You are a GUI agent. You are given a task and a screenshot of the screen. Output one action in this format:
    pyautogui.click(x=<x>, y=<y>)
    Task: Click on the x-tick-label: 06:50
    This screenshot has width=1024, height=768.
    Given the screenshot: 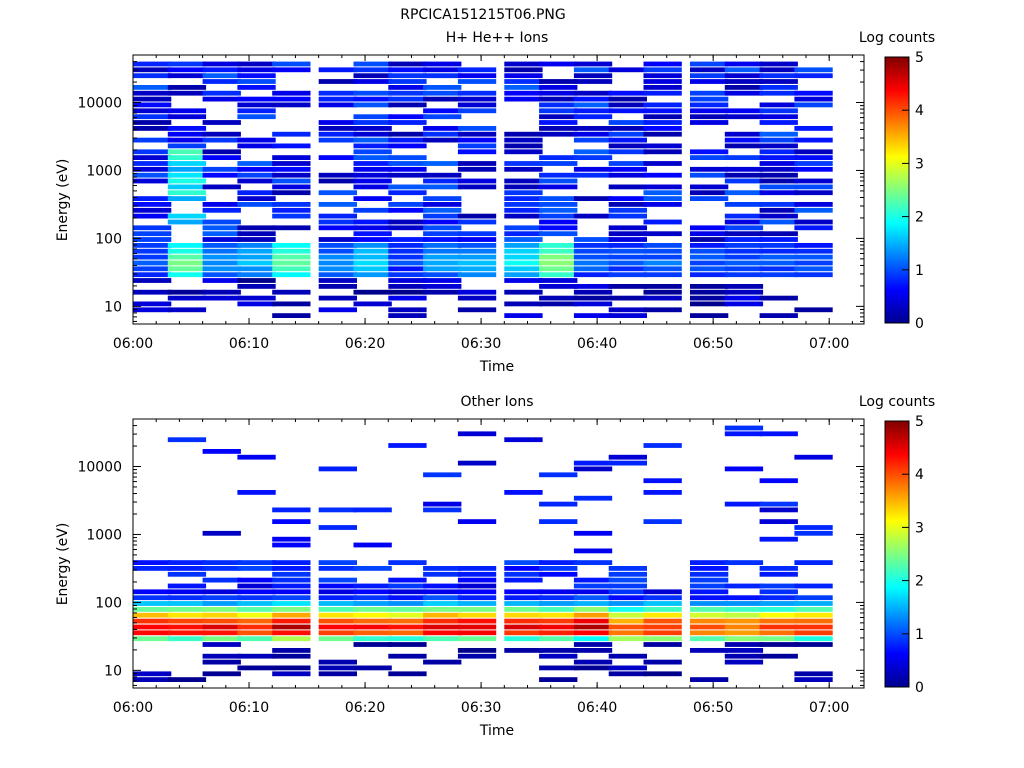 What is the action you would take?
    pyautogui.click(x=713, y=708)
    